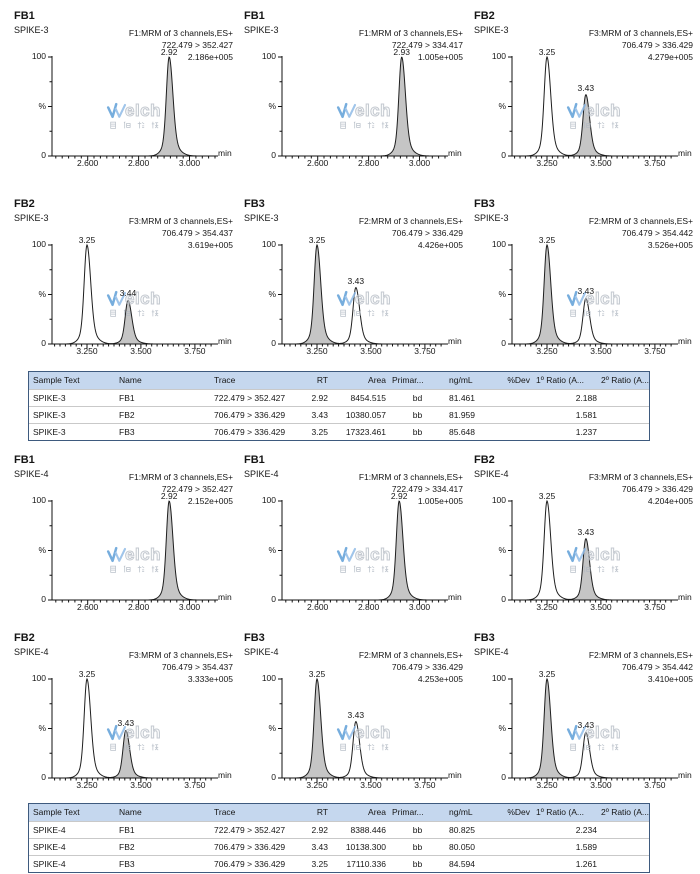 The height and width of the screenshot is (874, 700). Describe the element at coordinates (670, 57) in the screenshot. I see `intensity-annotation: 4.279e+005` at that location.